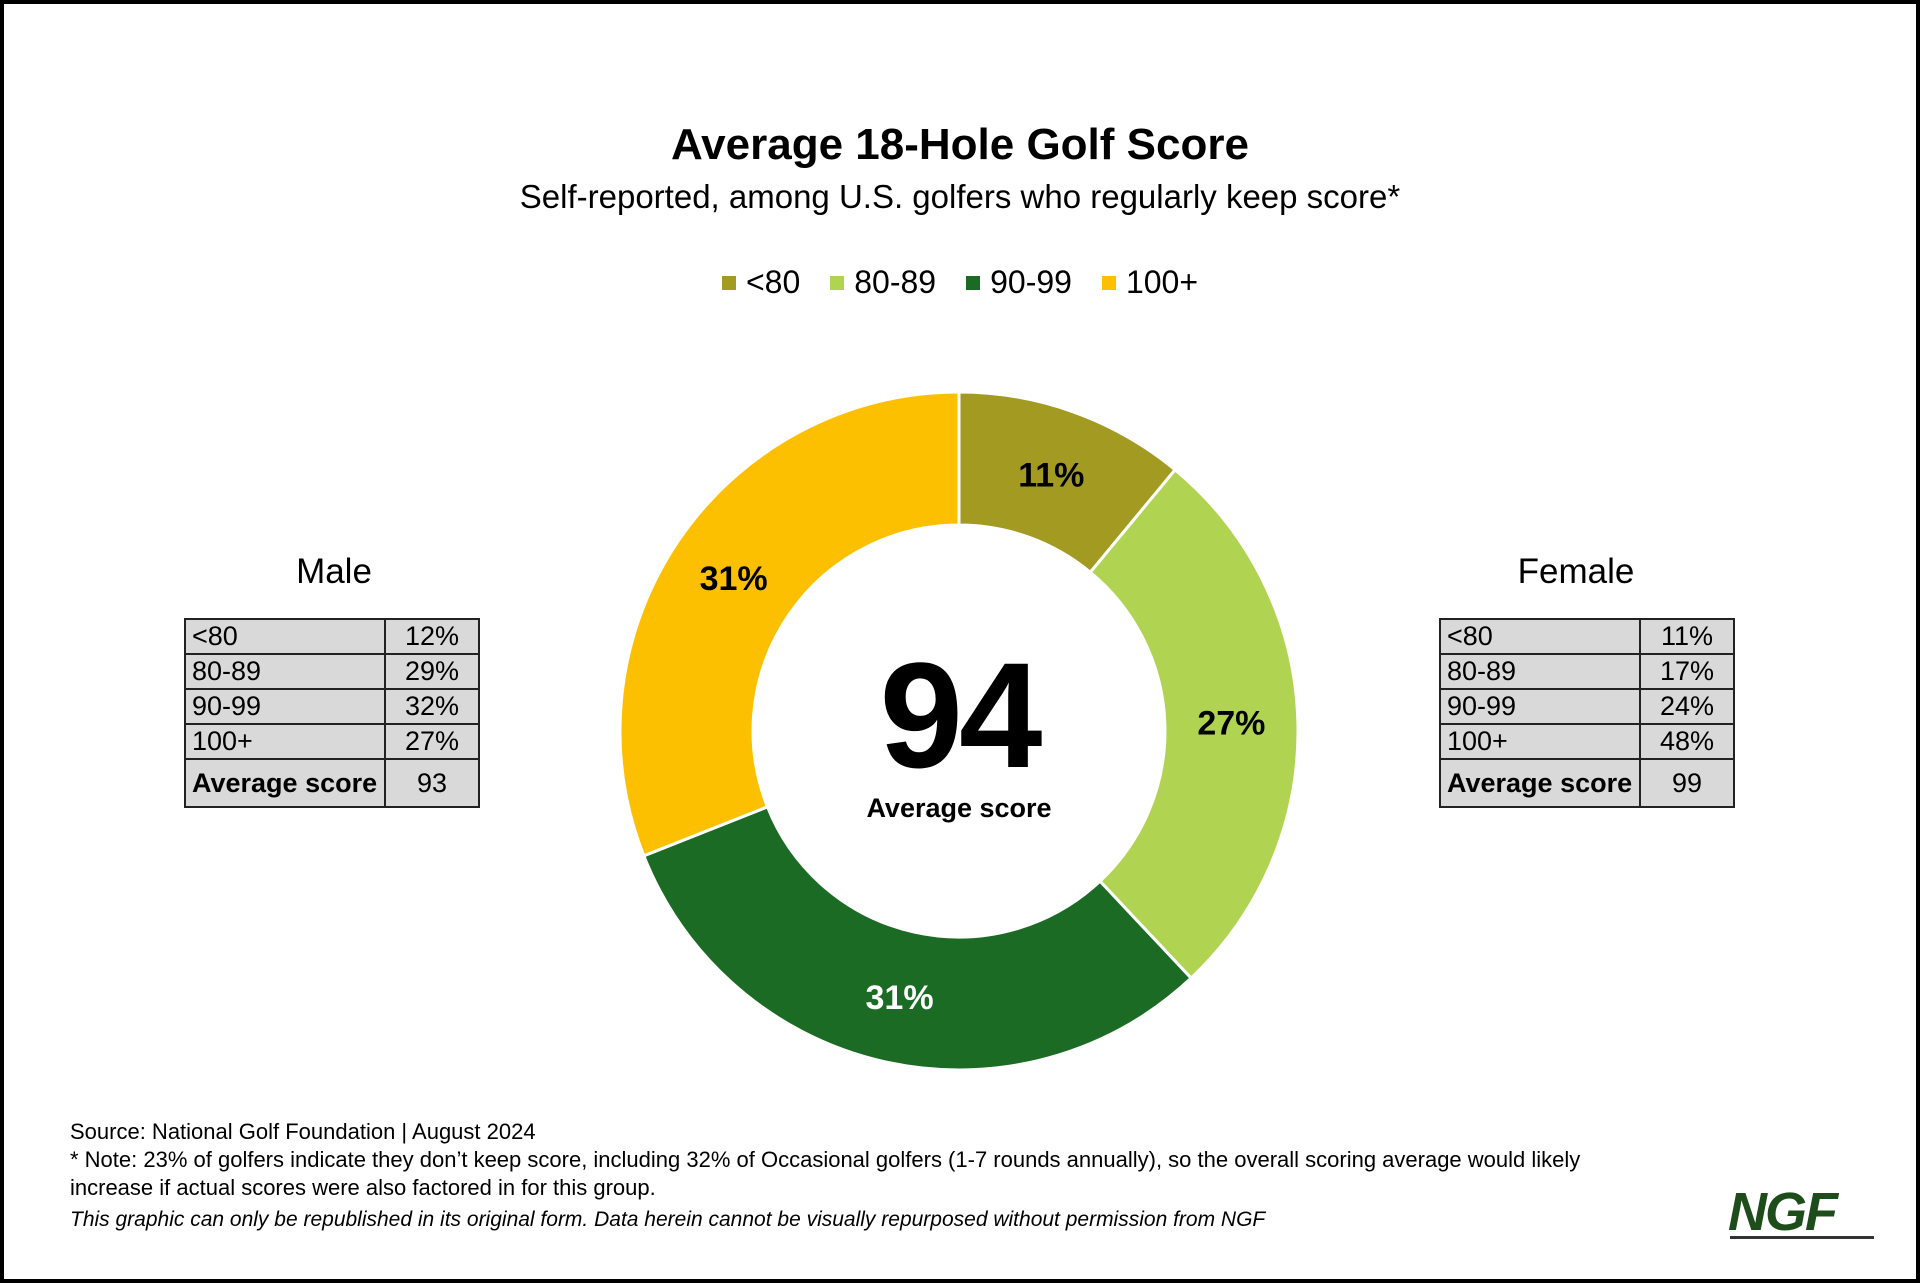 This screenshot has width=1920, height=1283. Describe the element at coordinates (959, 808) in the screenshot. I see `center-average-label: Average score` at that location.